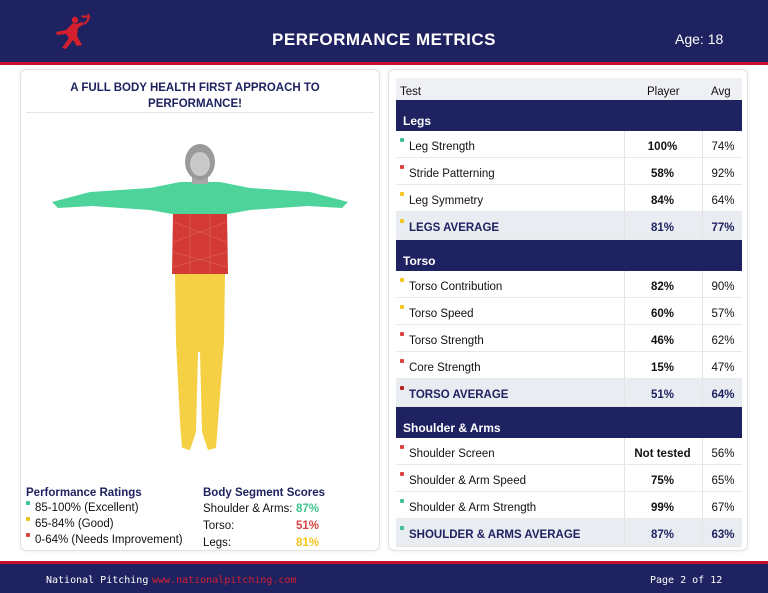 The width and height of the screenshot is (768, 593). What do you see at coordinates (459, 395) in the screenshot?
I see `average-label: TORSO AVERAGE` at bounding box center [459, 395].